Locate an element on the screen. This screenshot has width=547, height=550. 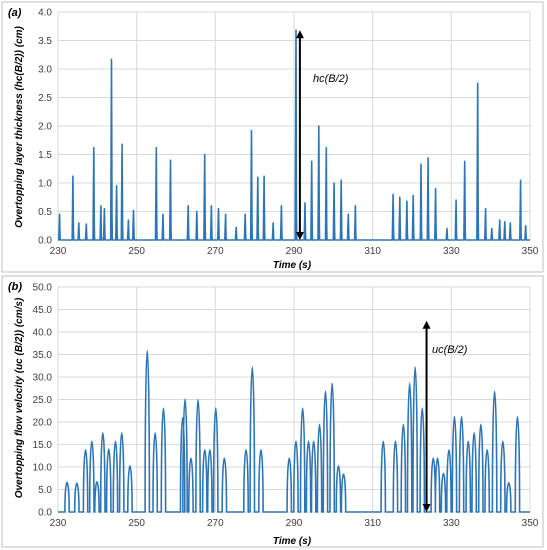
panel-b-y-tick-label: 20.0 is located at coordinates (43, 423).